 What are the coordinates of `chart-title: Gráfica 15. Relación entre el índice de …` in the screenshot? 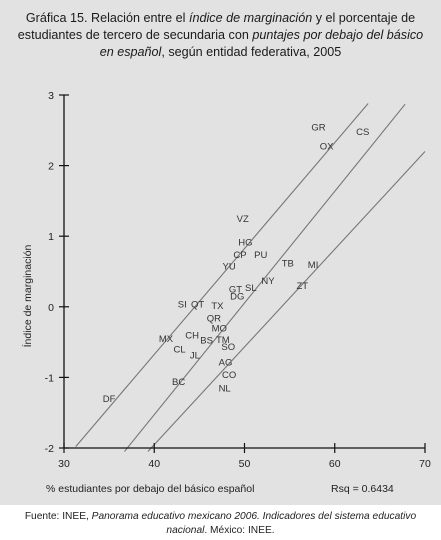 It's located at (220, 35).